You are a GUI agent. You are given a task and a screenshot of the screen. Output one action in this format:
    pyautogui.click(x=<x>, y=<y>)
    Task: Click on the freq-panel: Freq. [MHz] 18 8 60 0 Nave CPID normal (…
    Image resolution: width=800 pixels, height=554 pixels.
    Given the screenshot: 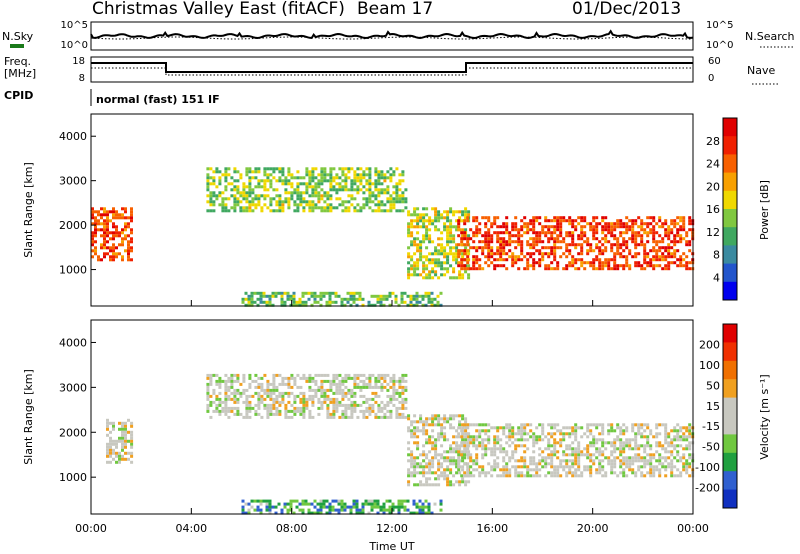 What is the action you would take?
    pyautogui.click(x=392, y=80)
    